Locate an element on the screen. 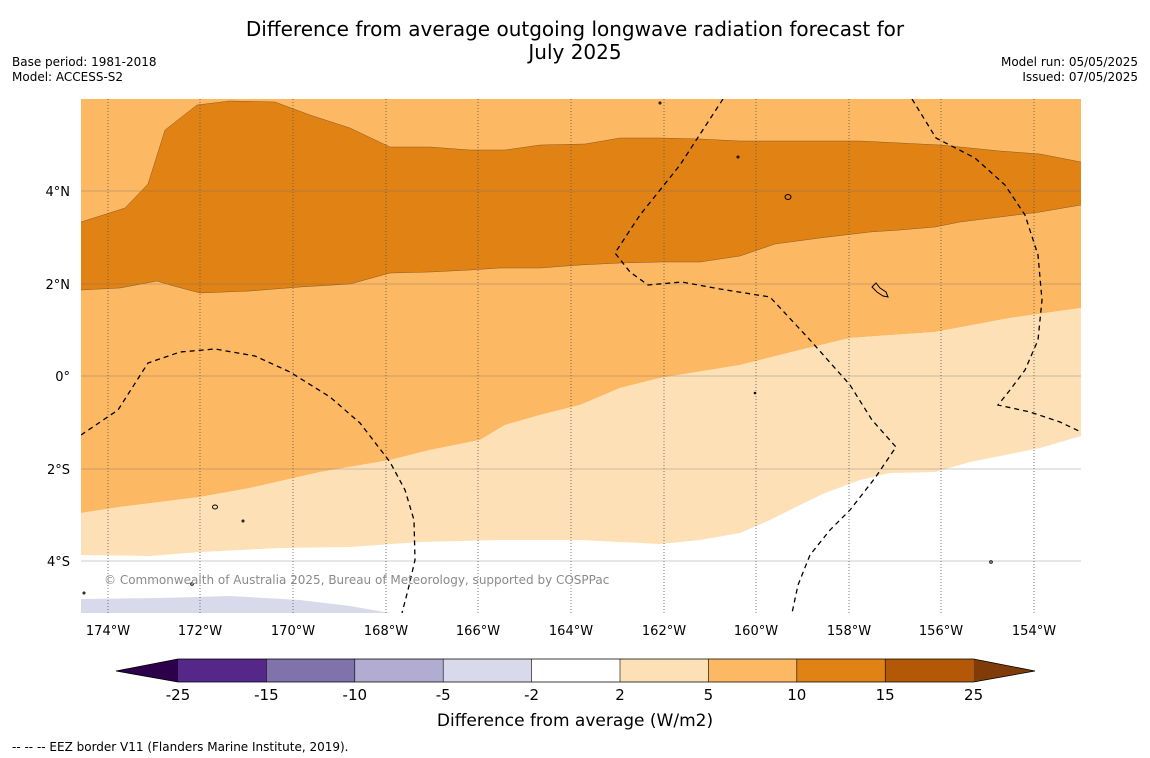 The height and width of the screenshot is (758, 1150). colorbar-tick: -25 is located at coordinates (178, 695).